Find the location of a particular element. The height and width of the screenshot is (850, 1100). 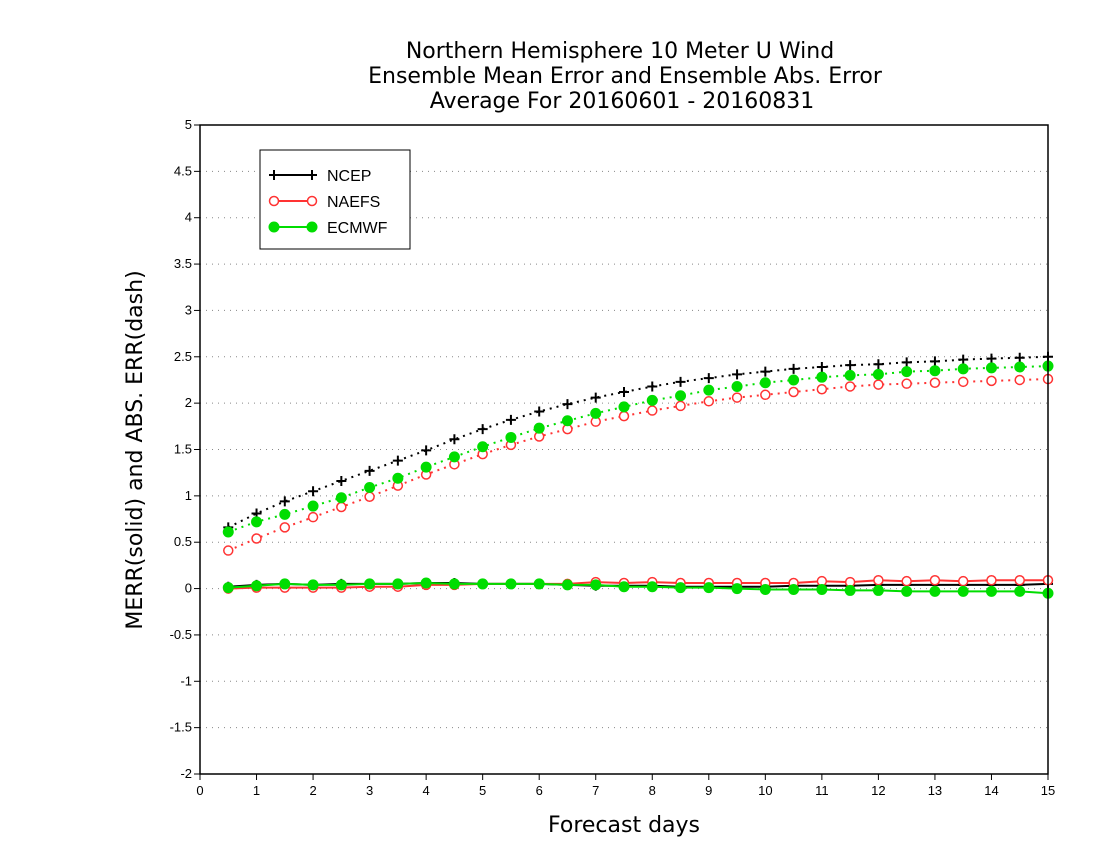

legend-label-naefs: NAEFS is located at coordinates (353, 202).